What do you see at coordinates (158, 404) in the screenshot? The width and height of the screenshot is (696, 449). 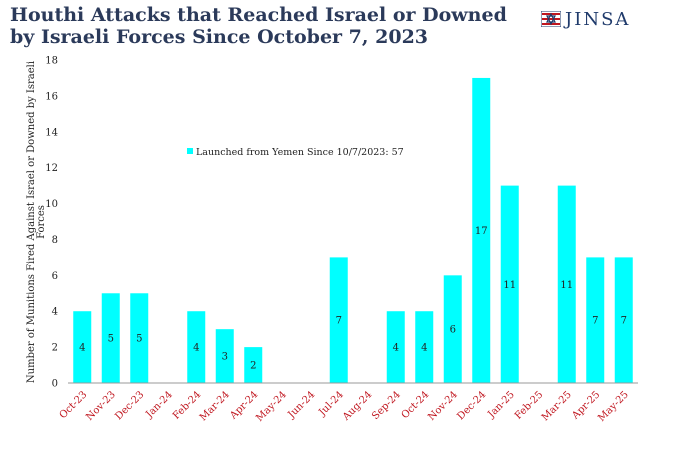 I see `x-tick-label: Jan-24` at bounding box center [158, 404].